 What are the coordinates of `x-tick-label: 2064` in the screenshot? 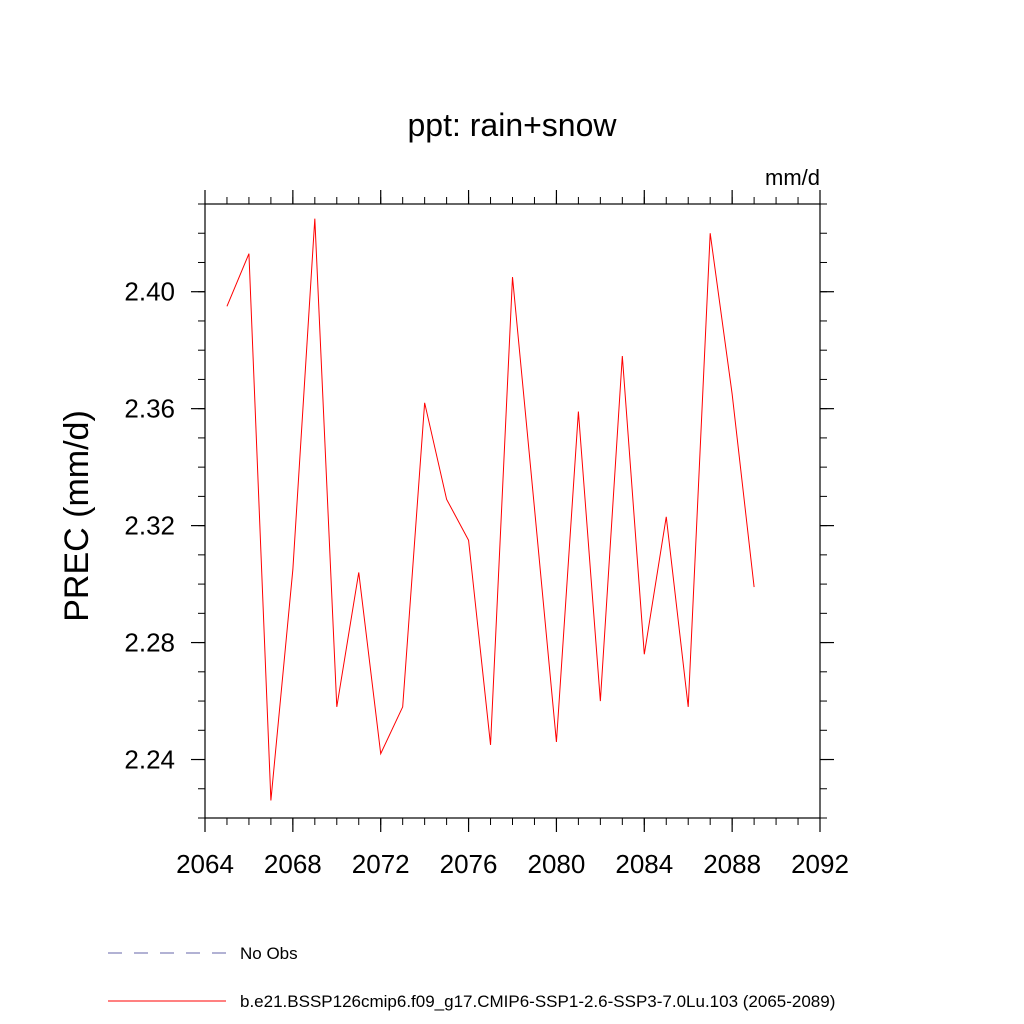 It's located at (205, 864).